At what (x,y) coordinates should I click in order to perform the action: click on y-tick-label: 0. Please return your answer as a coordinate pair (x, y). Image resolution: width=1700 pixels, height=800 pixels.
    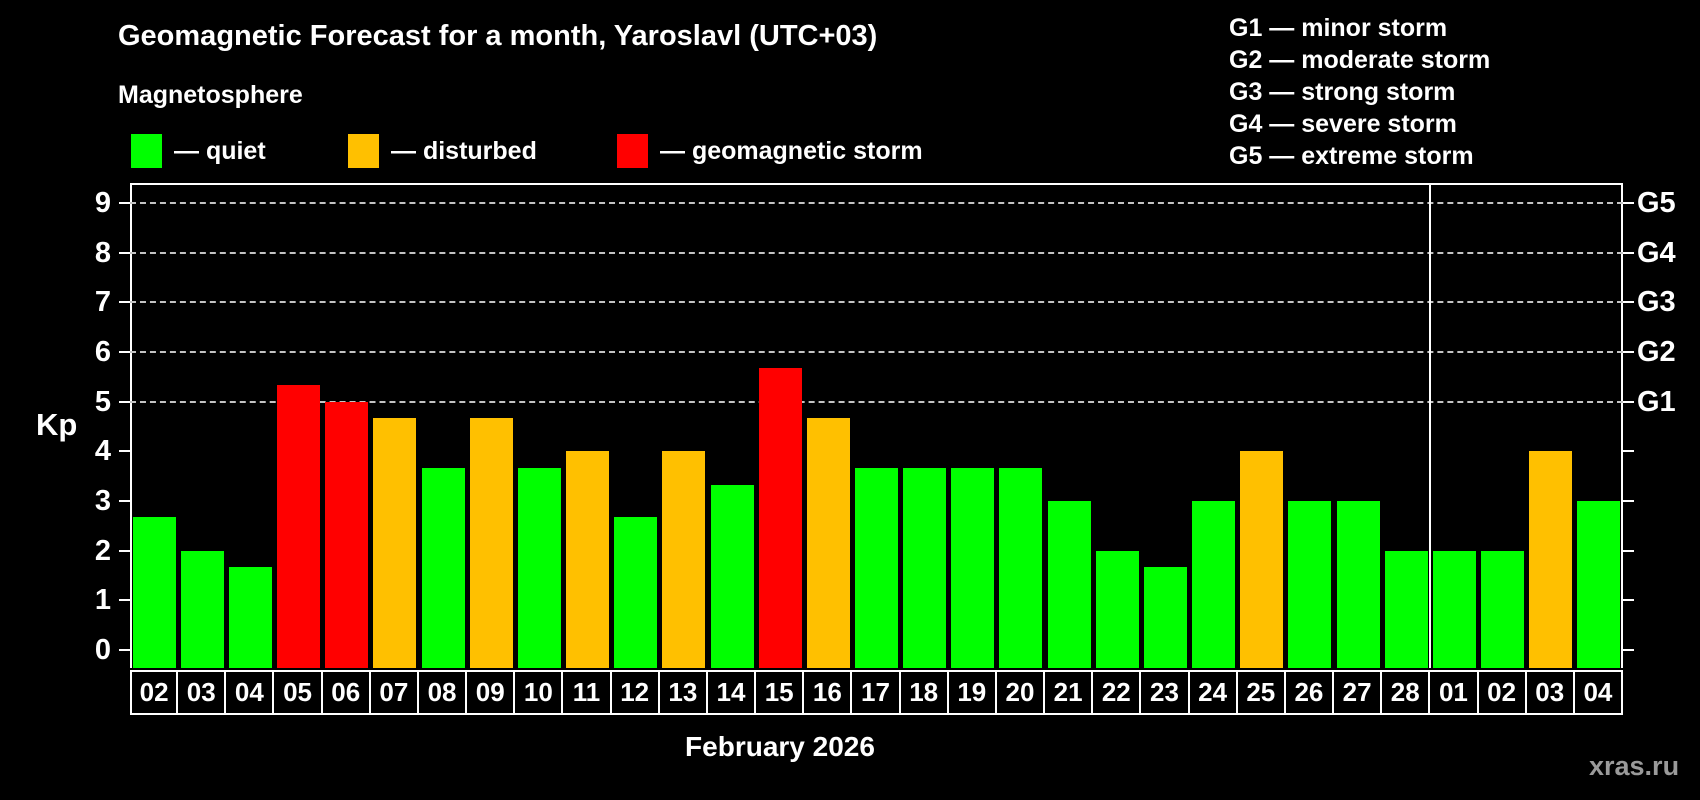
    Looking at the image, I should click on (102, 650).